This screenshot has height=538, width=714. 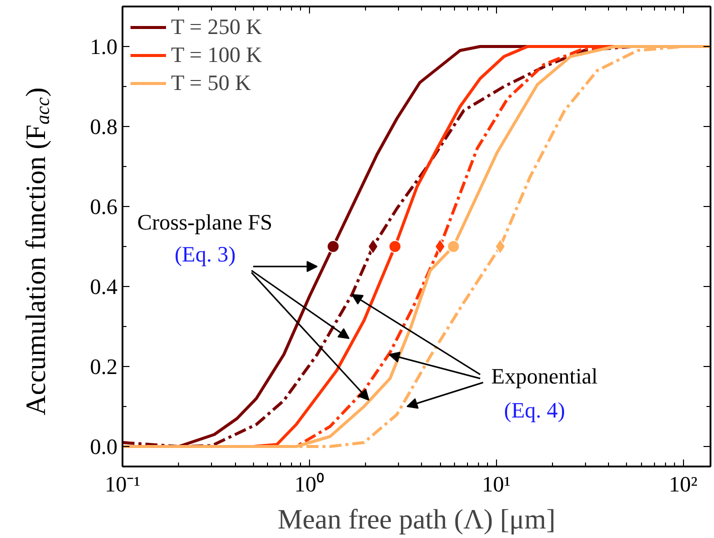 What do you see at coordinates (37, 251) in the screenshot?
I see `y-axis-title: Accumulation function (Facc)` at bounding box center [37, 251].